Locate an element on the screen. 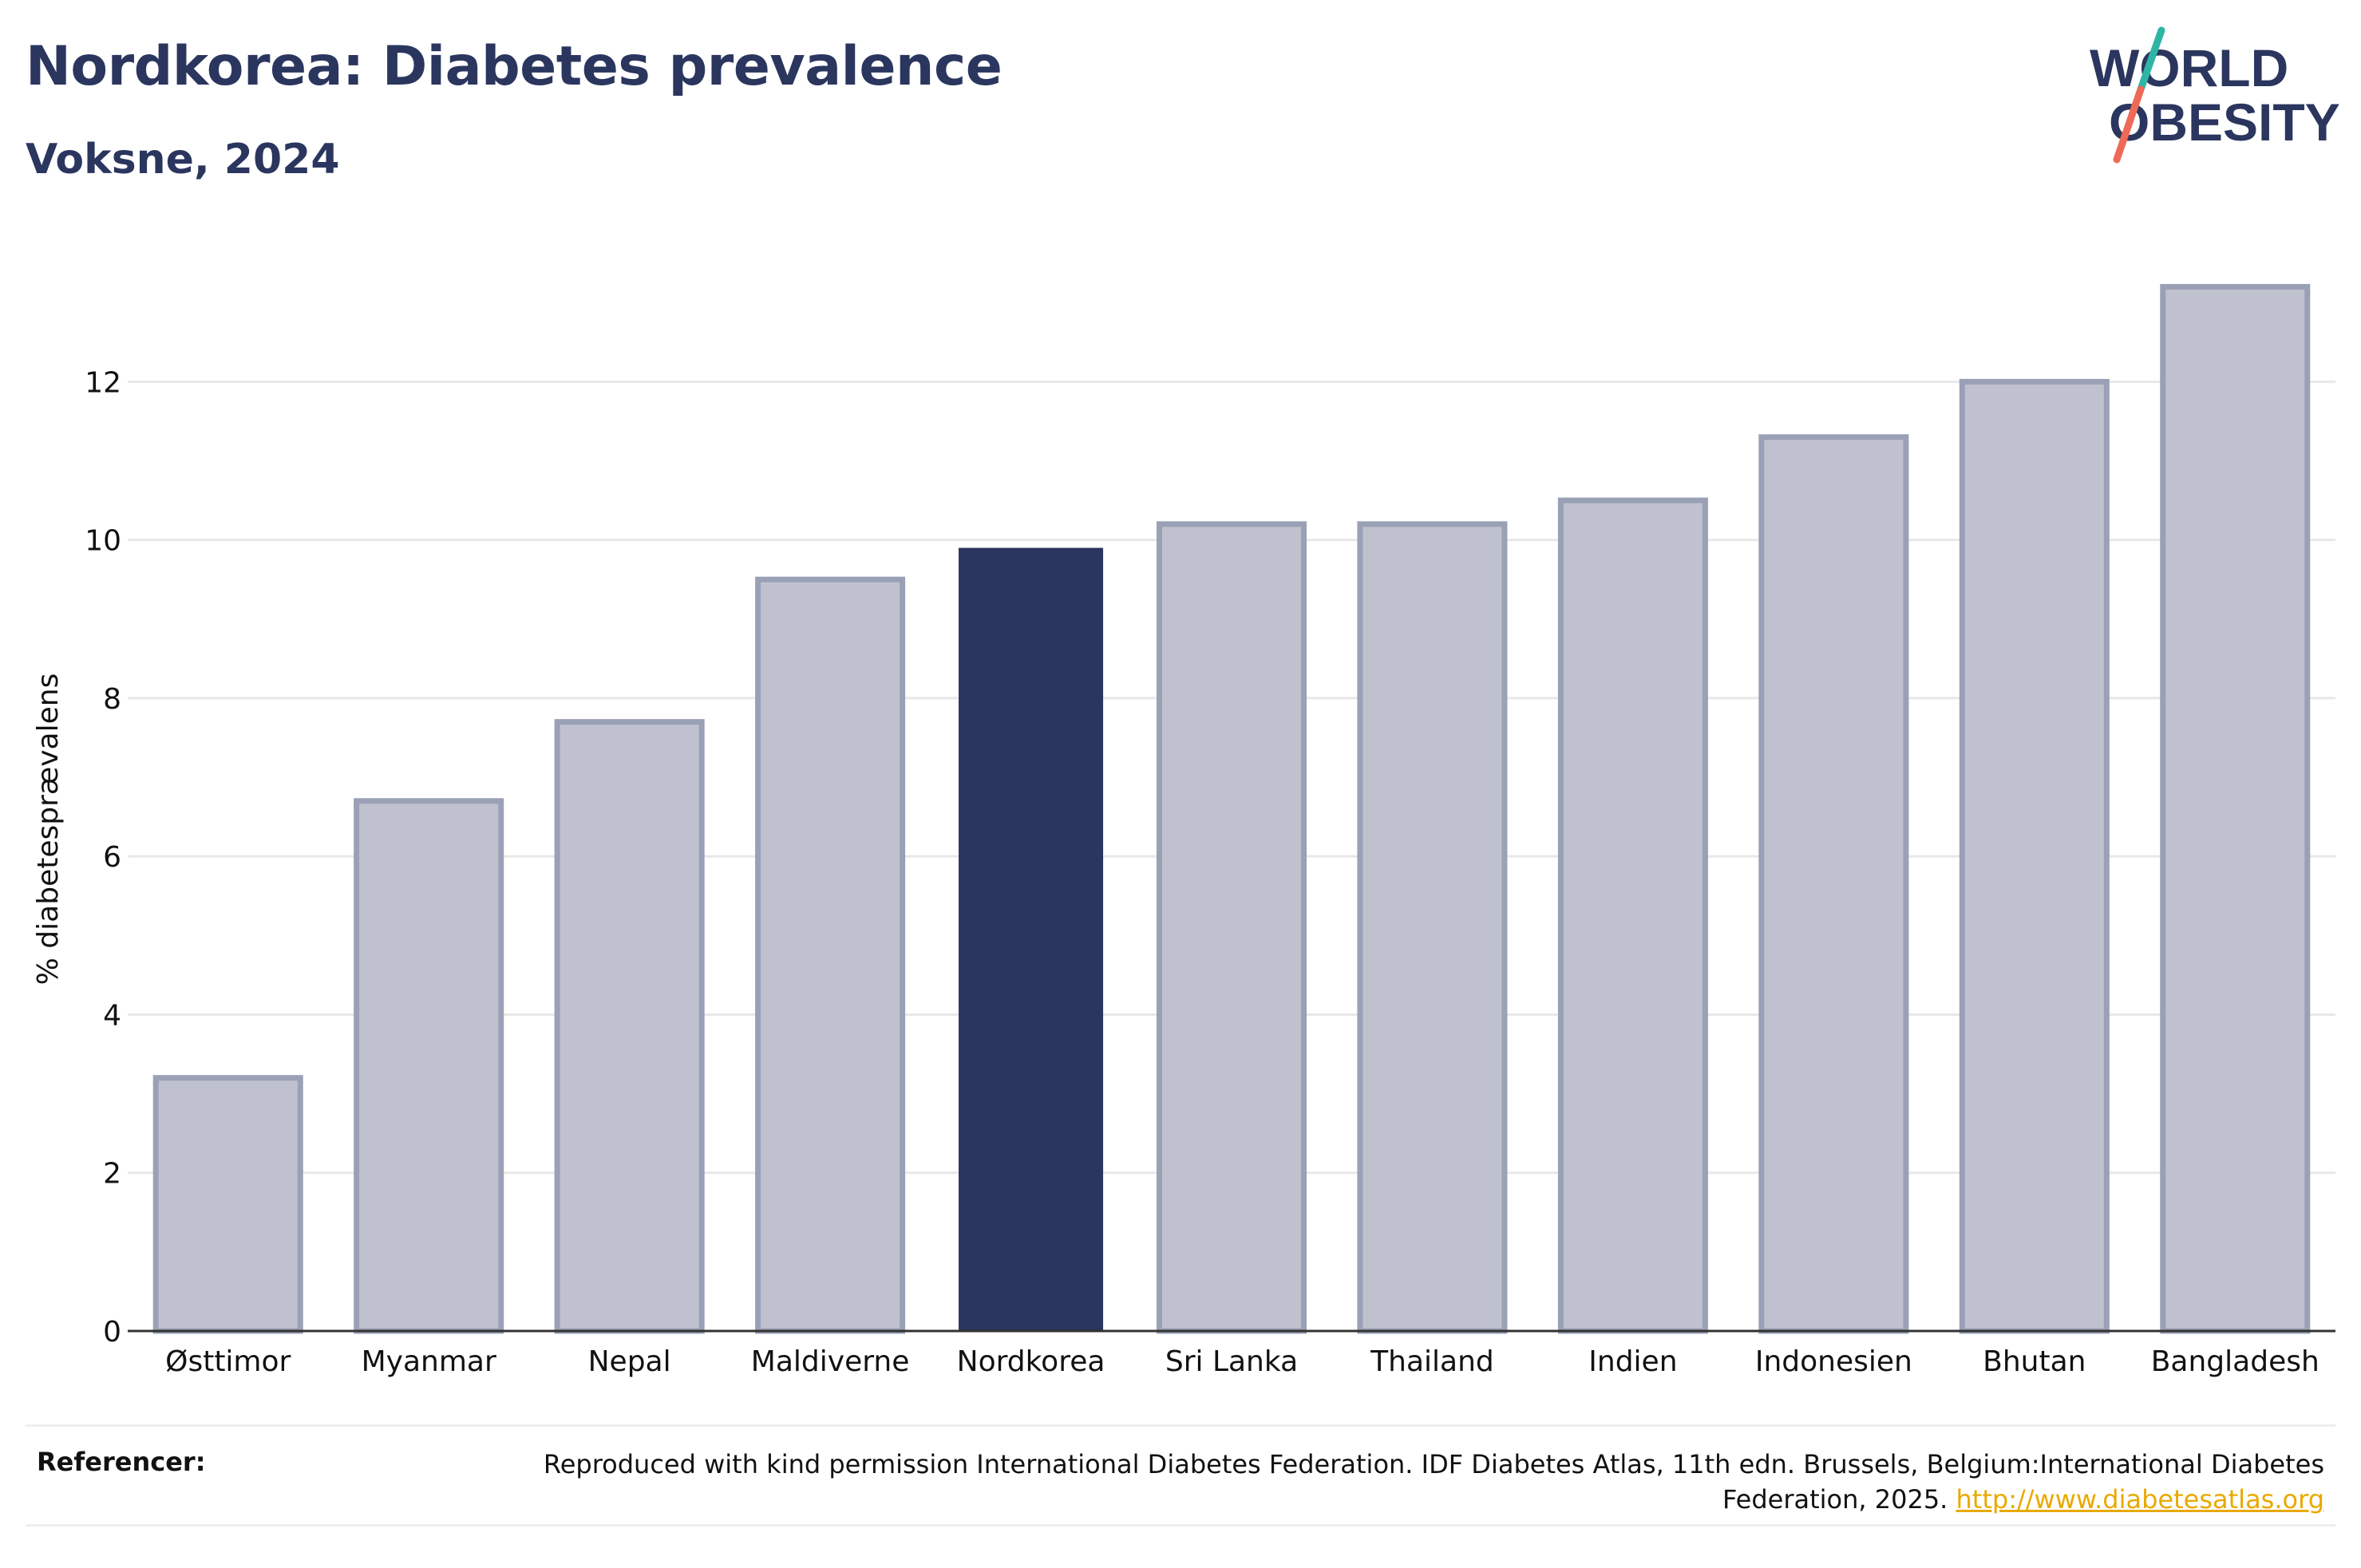 The image size is (2361, 1568). logo-line1: WORLD is located at coordinates (2189, 67).